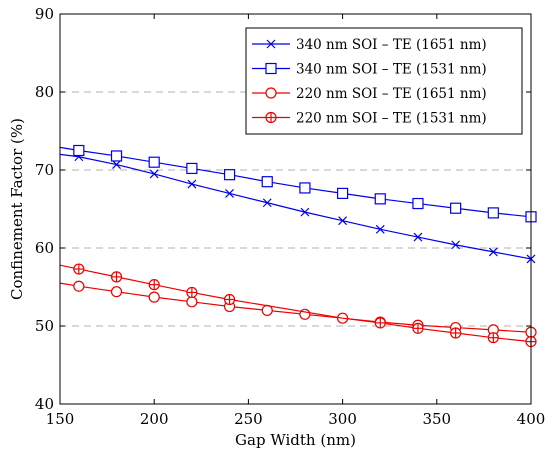 Image resolution: width=550 pixels, height=456 pixels. I want to click on legend-entry: 220 nm SOI – TE (1531 nm), so click(369, 119).